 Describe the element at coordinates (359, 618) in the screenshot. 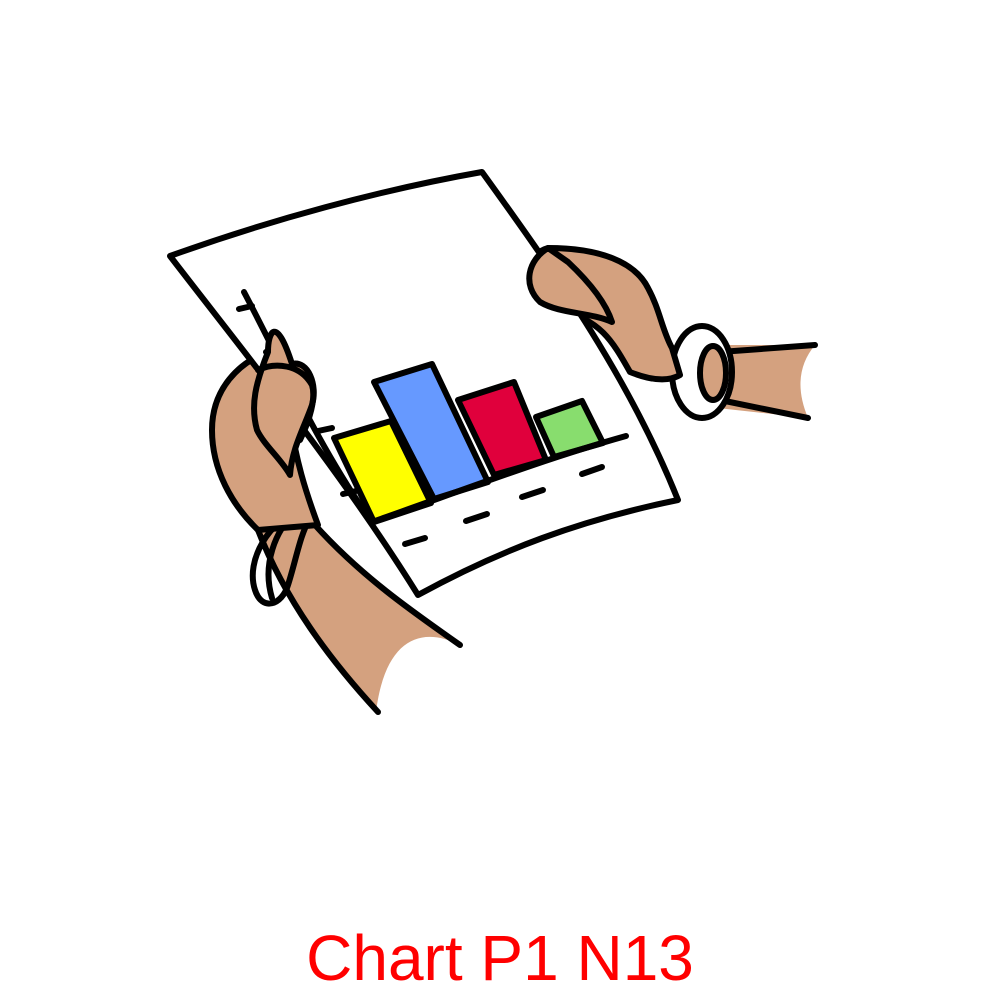

I see `left-forearm` at that location.